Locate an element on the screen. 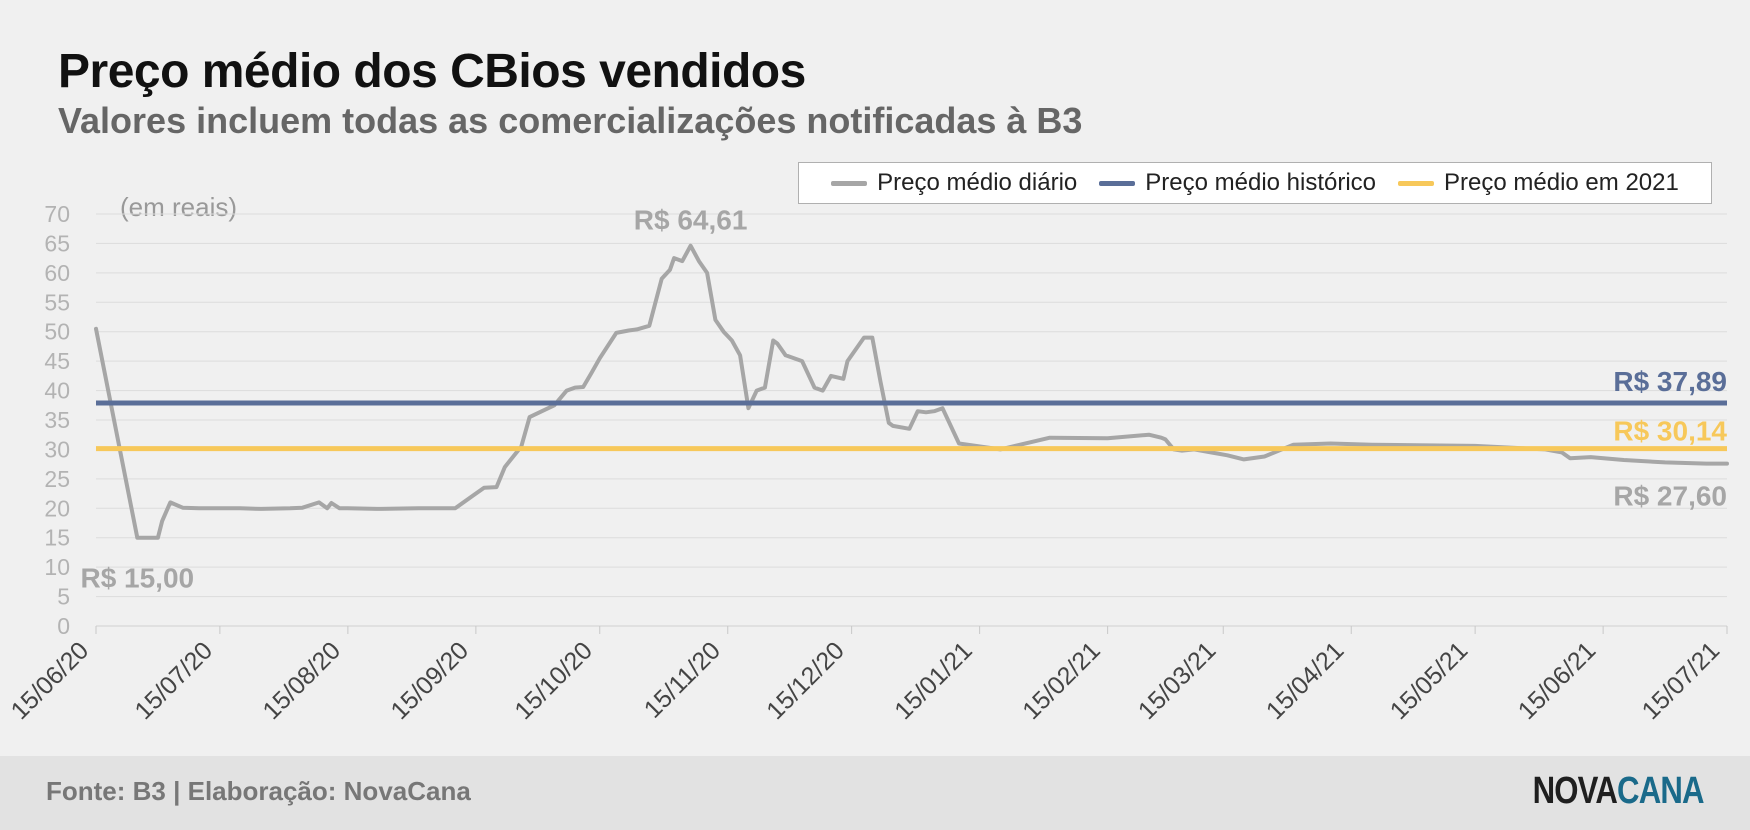 The height and width of the screenshot is (830, 1750). x-tick-label: 15/07/21 is located at coordinates (1681, 680).